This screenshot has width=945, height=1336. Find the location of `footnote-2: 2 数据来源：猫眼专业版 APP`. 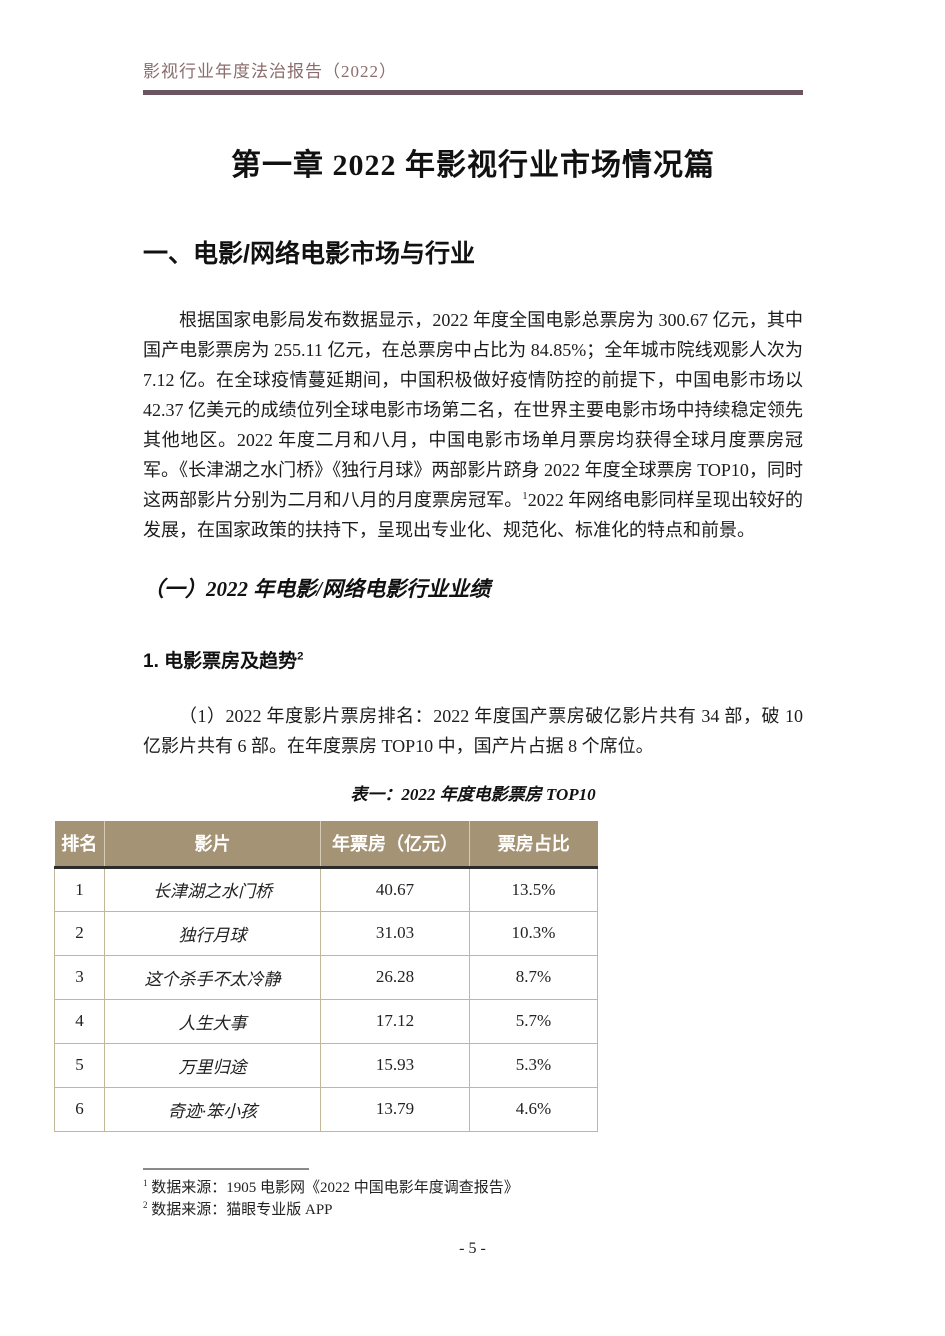

footnote-2: 2 数据来源：猫眼专业版 APP is located at coordinates (473, 1210).